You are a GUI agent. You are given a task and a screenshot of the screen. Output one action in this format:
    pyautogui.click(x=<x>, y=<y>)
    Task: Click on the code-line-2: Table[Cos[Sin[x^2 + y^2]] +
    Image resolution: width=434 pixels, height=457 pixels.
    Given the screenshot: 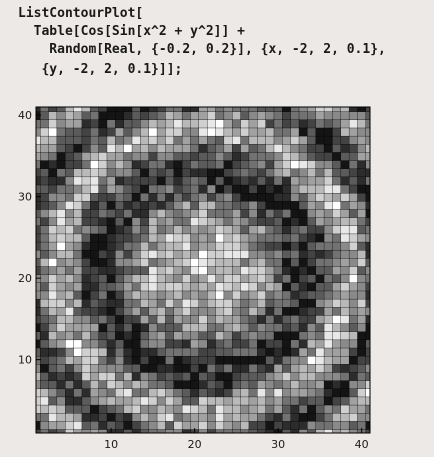 What is the action you would take?
    pyautogui.click(x=131, y=31)
    